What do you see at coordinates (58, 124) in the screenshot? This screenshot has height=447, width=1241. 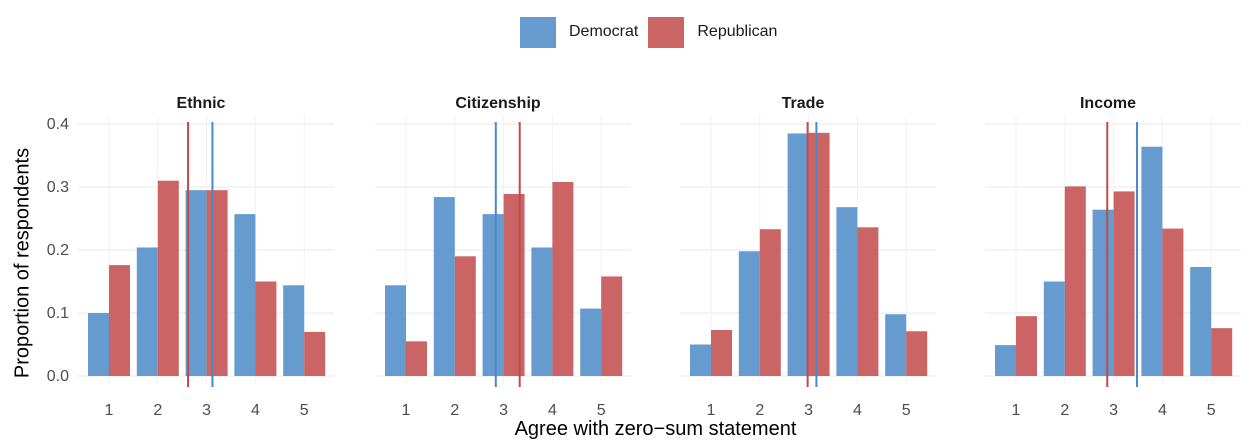 I see `y-tick-label: 0.4` at bounding box center [58, 124].